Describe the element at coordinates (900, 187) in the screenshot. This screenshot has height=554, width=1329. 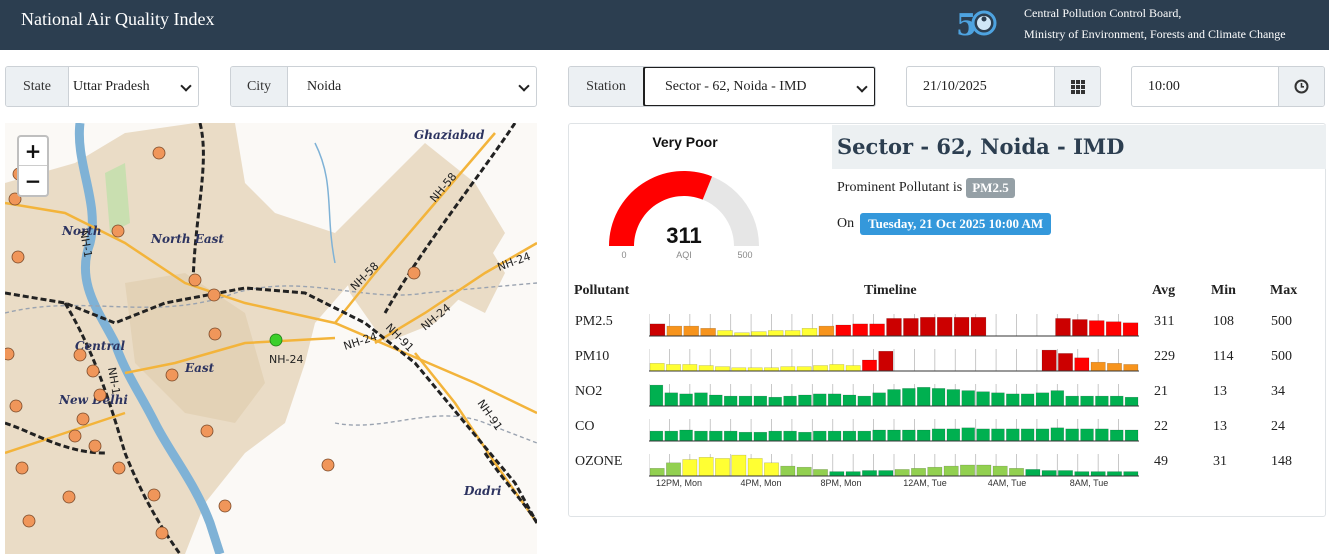
I see `prominent-prefix: Prominent Pollutant is` at that location.